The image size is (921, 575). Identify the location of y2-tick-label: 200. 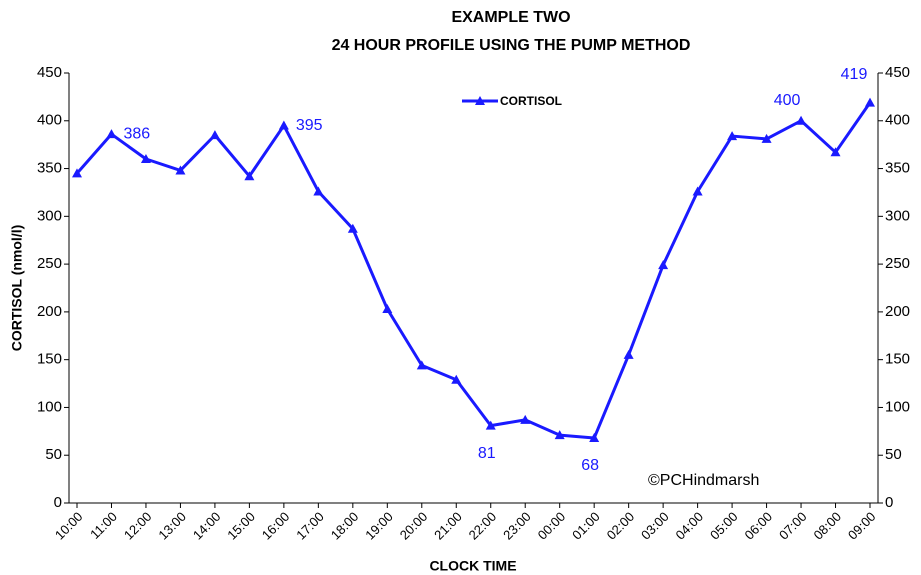
(897, 311).